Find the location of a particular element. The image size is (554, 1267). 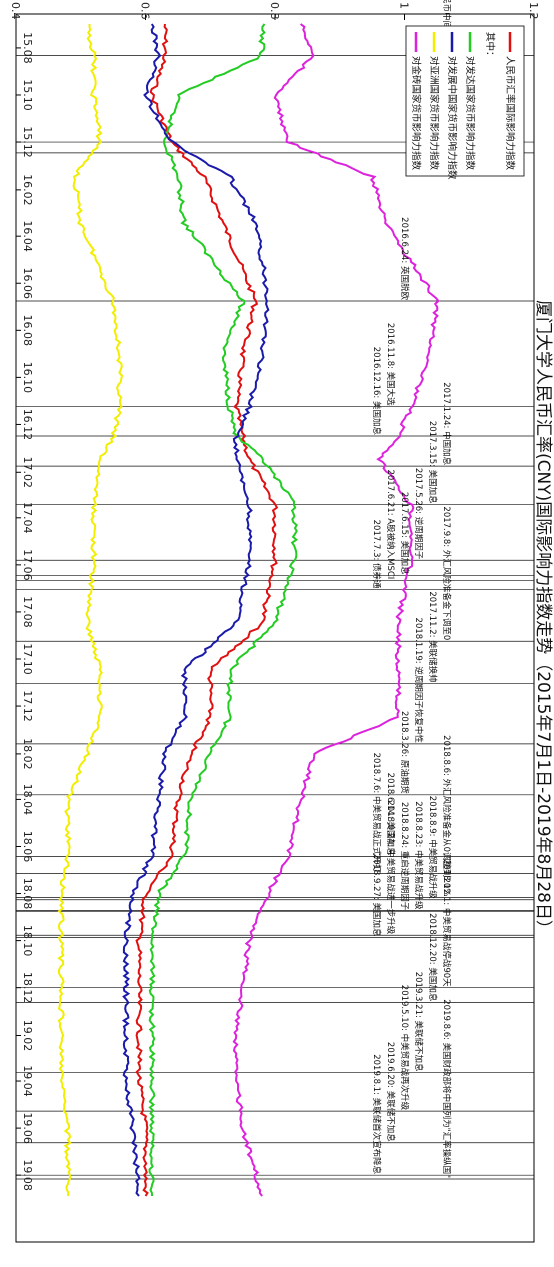

event-label-18: 2018.8.6: 外汇风险准备金从0调整到20% is located at coordinates (446, 815).